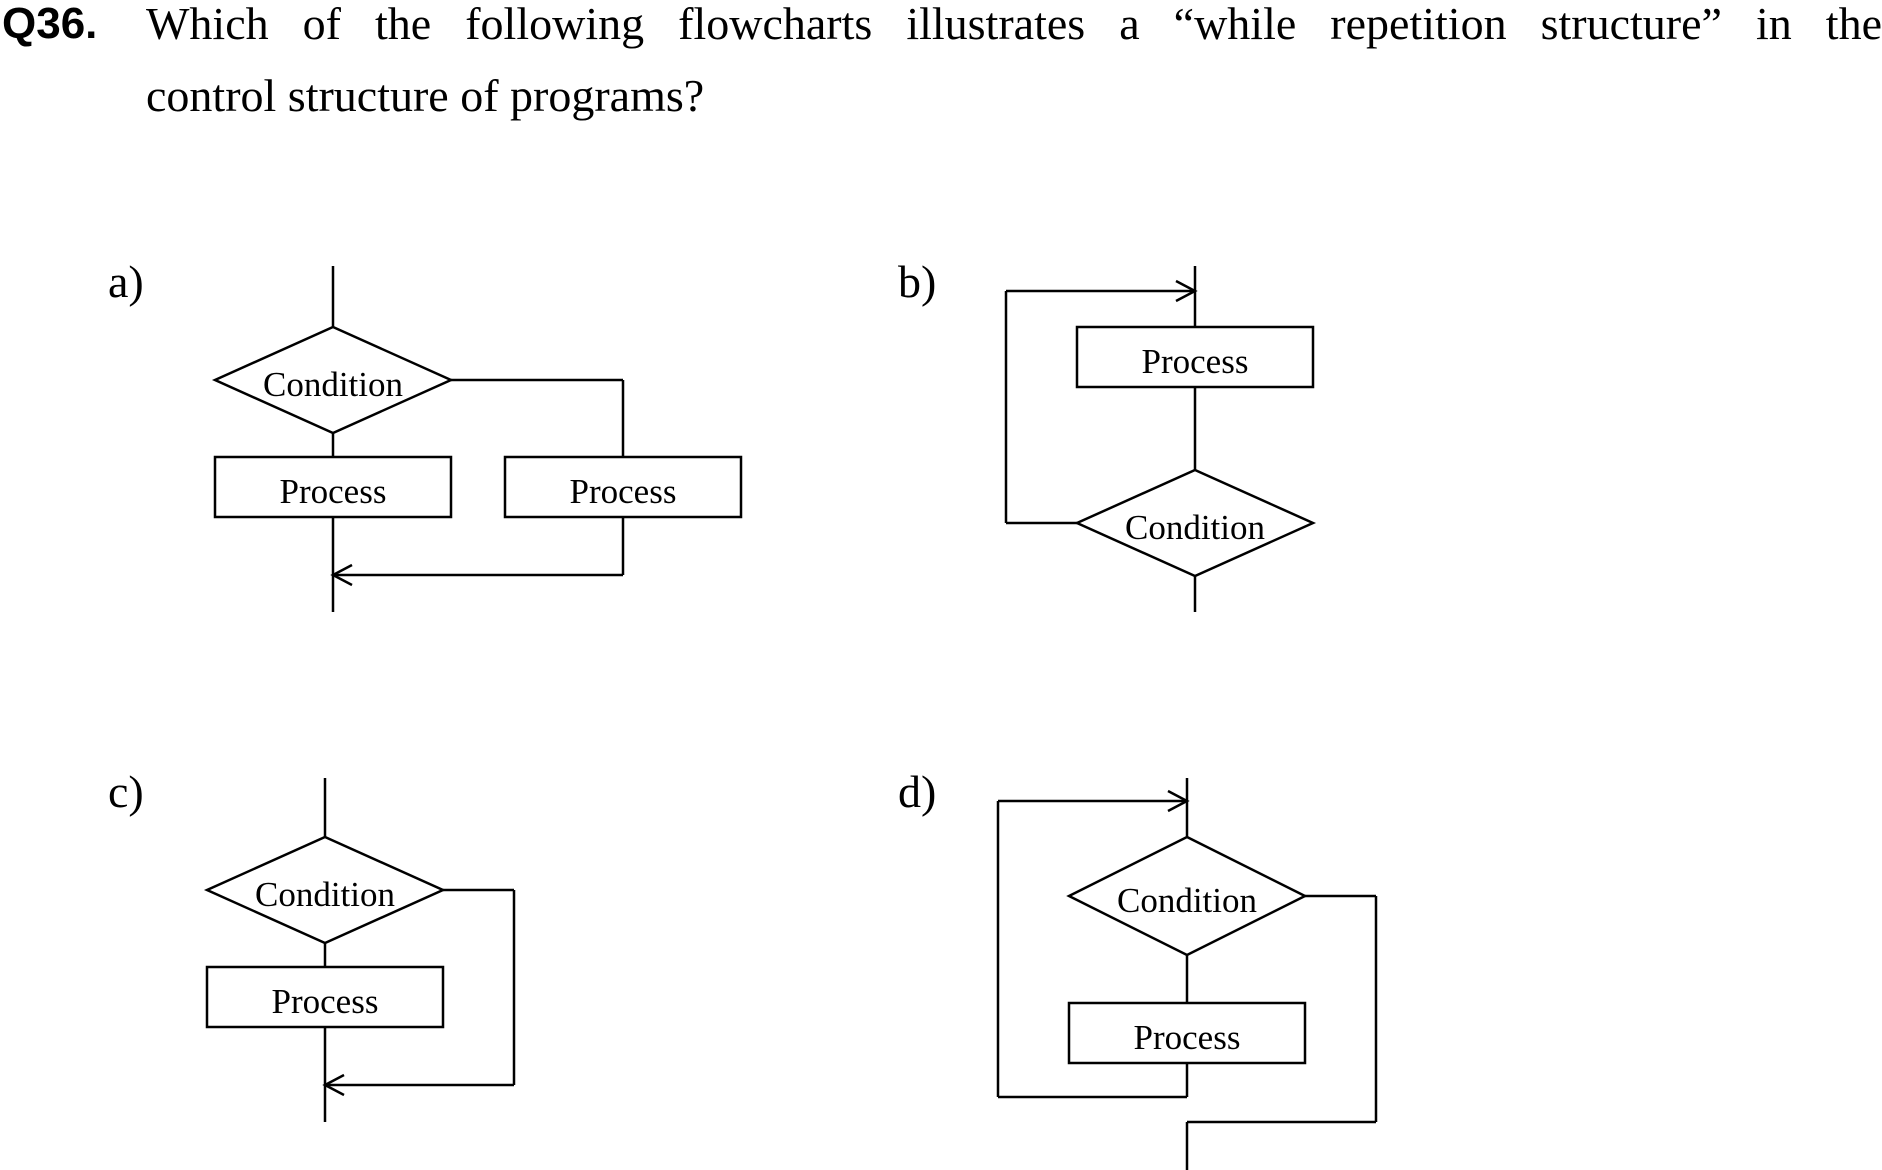 This screenshot has height=1170, width=1882. I want to click on option-c-label: c), so click(126, 791).